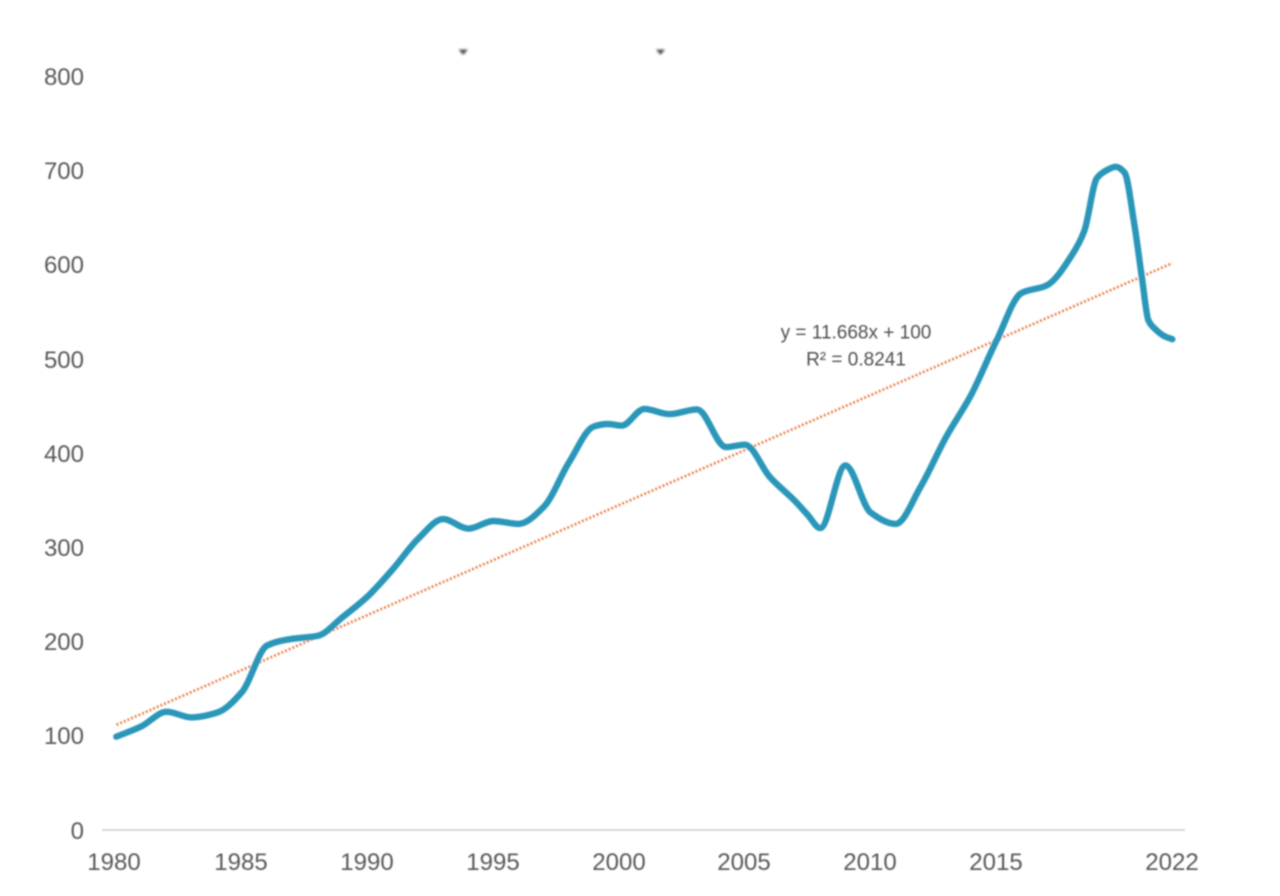 The height and width of the screenshot is (896, 1280). I want to click on svg-text: 300, so click(64, 548).